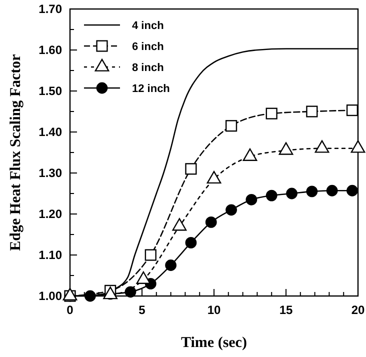  Describe the element at coordinates (50, 132) in the screenshot. I see `y-tick-label: 1.40` at that location.